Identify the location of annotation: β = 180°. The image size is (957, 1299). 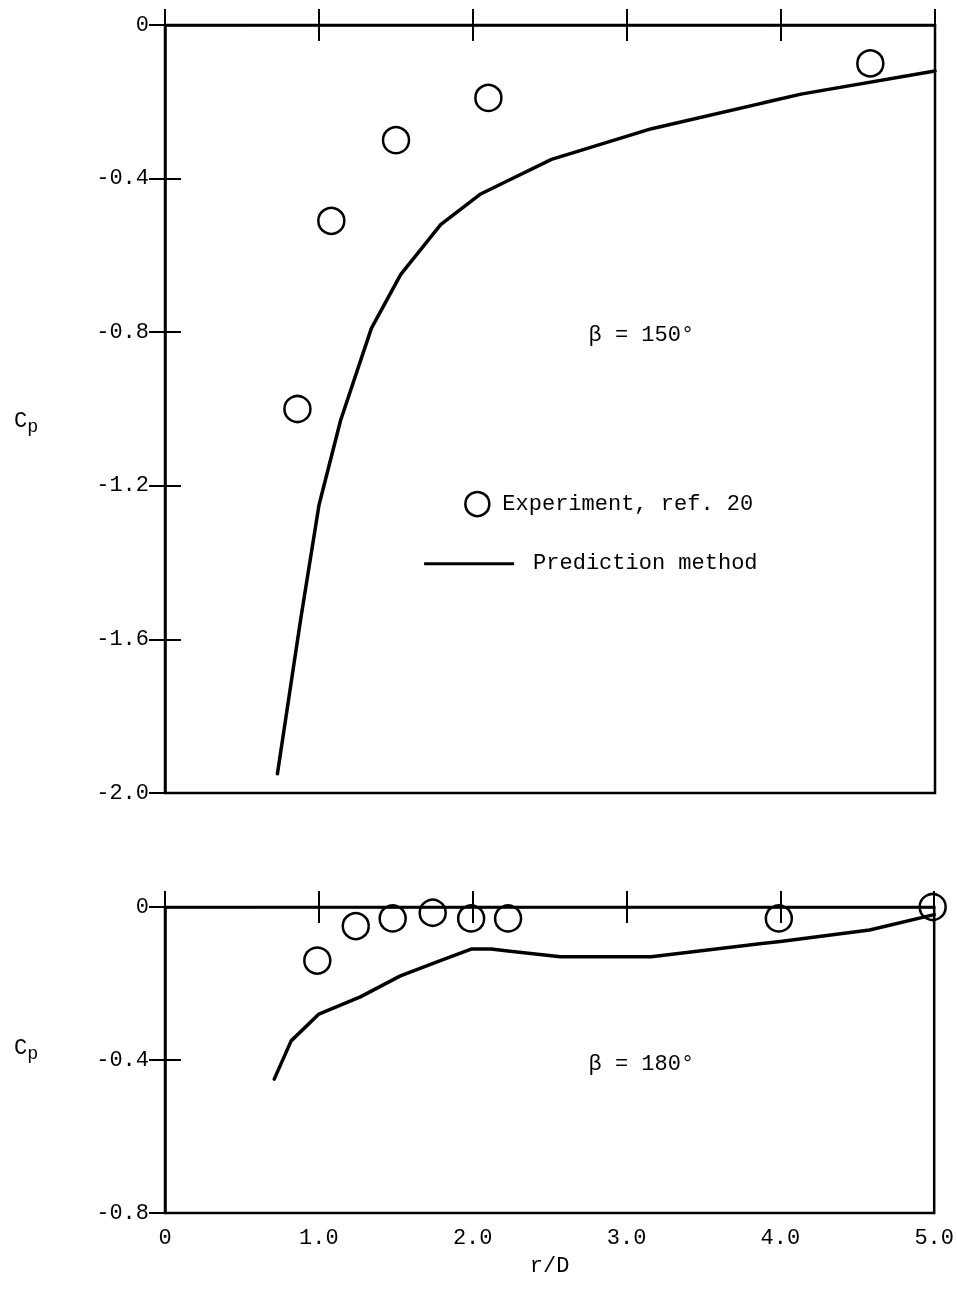
(641, 1065).